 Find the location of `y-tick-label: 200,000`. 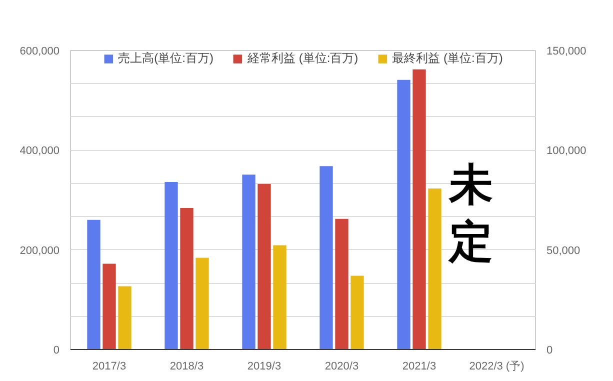

y-tick-label: 200,000 is located at coordinates (40, 250).